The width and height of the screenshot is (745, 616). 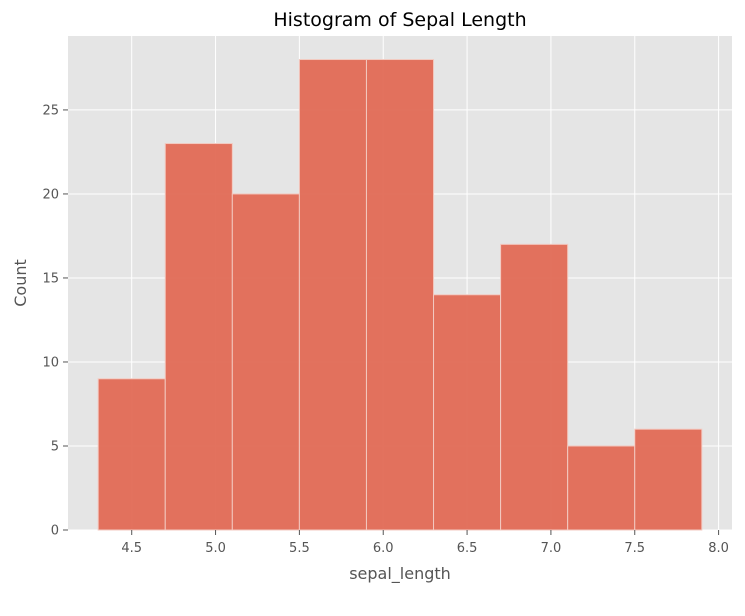 I want to click on x-tick-label: 6.5, so click(x=467, y=548).